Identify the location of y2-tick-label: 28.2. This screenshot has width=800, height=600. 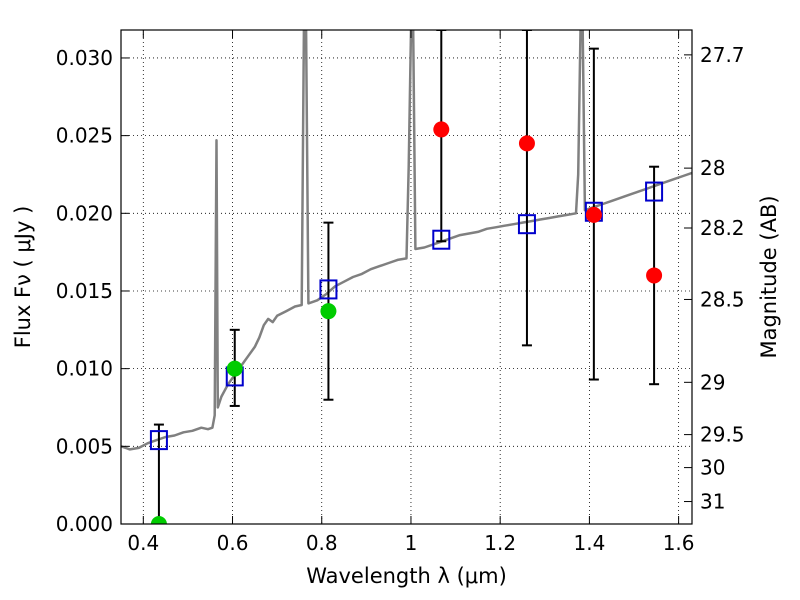
(722, 228).